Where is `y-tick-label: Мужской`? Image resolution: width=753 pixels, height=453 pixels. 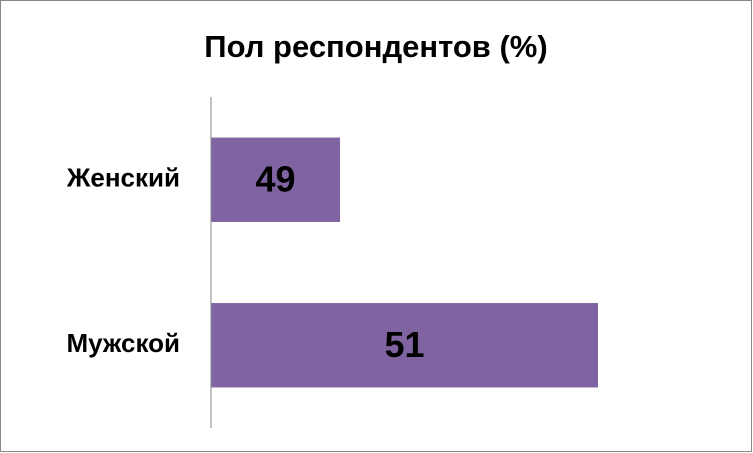
y-tick-label: Мужской is located at coordinates (123, 343).